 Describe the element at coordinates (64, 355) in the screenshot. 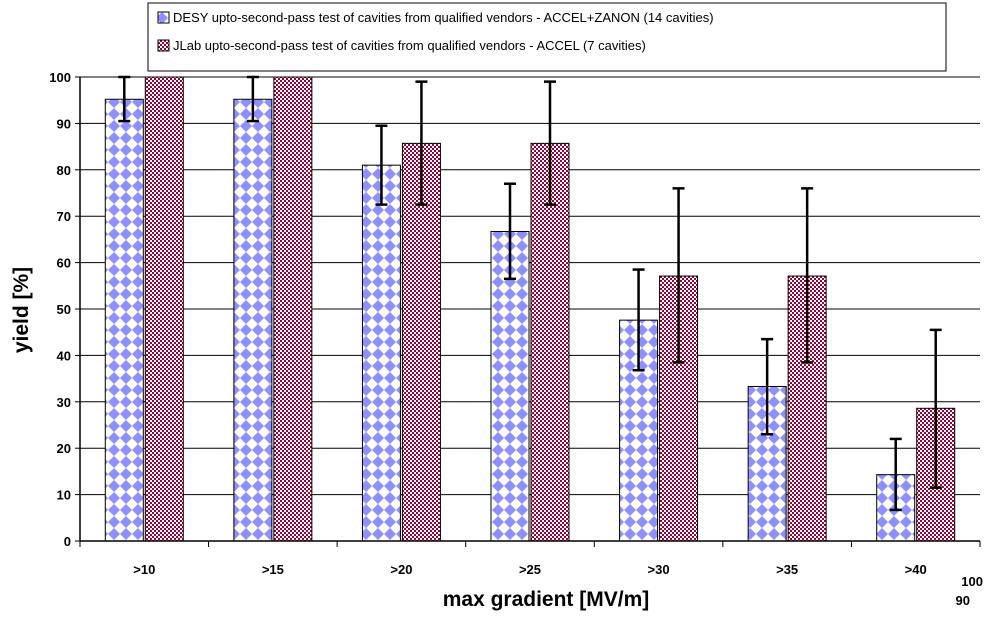

I see `y-tick-label-40: 40` at that location.